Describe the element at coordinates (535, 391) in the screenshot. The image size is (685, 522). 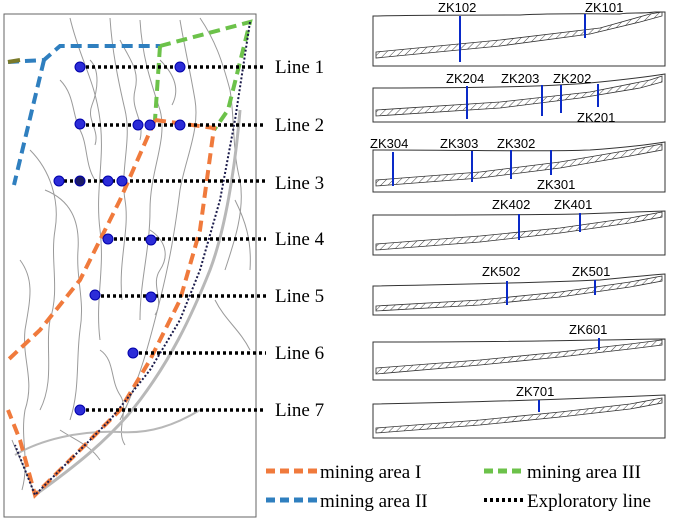
I see `zk701-label: ZK701` at that location.